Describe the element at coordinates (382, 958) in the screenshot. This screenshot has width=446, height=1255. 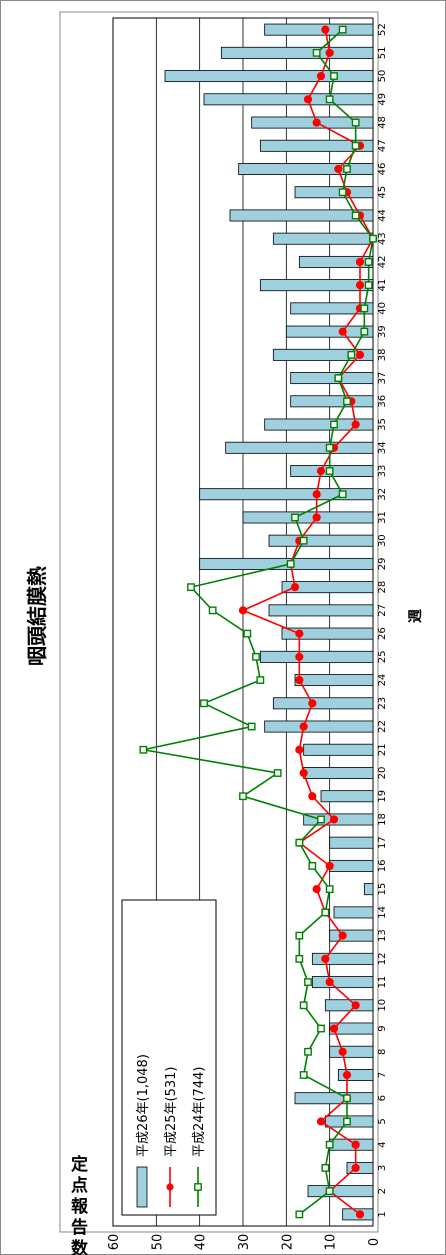
I see `x-tick-label: 12` at that location.